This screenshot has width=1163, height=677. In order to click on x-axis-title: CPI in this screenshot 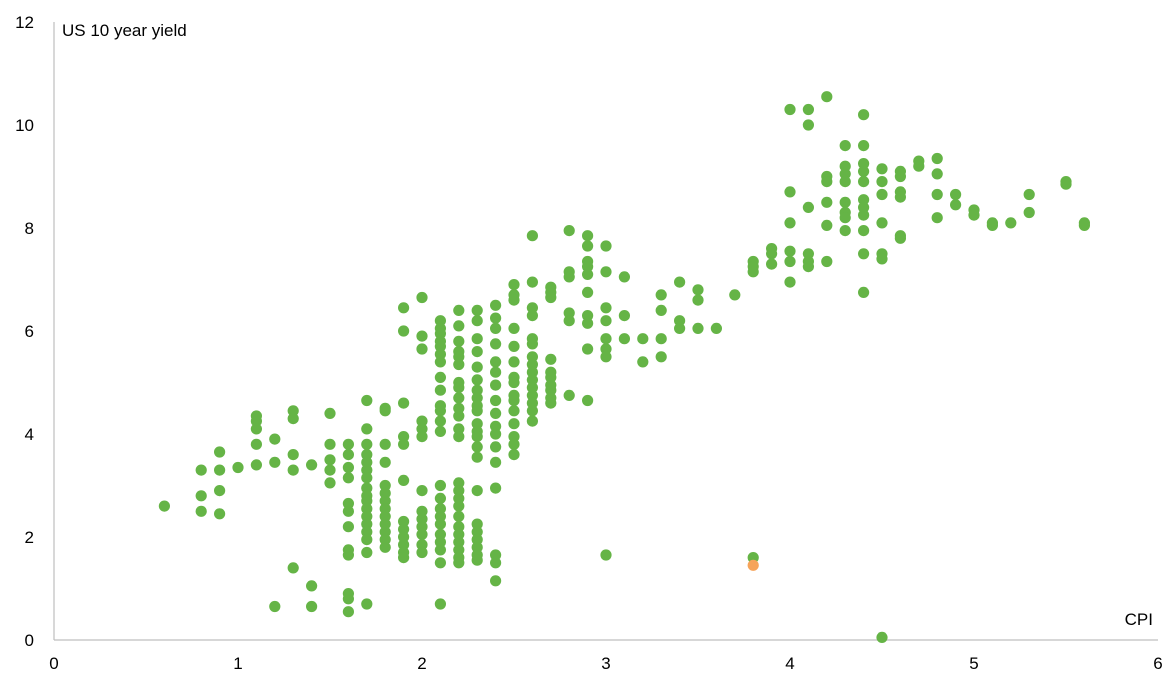, I will do `click(1139, 619)`.